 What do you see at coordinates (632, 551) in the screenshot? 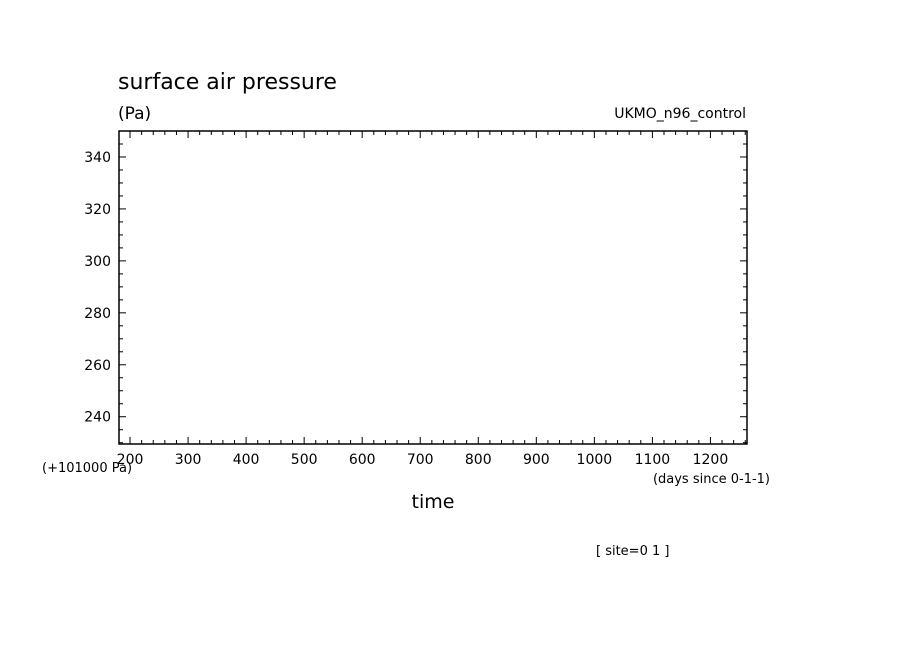
I see `site-annotation: [ site=0 1 ]` at bounding box center [632, 551].